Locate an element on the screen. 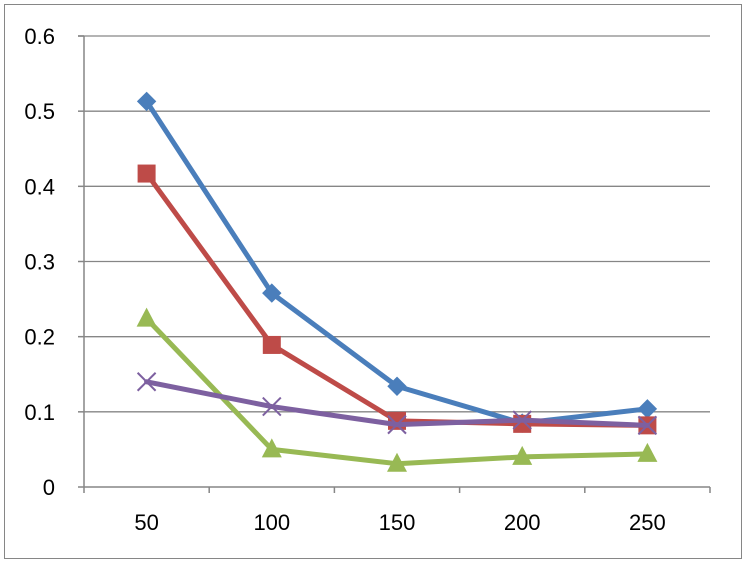 The height and width of the screenshot is (565, 748). y-tick-label: 0.5 is located at coordinates (39, 111).